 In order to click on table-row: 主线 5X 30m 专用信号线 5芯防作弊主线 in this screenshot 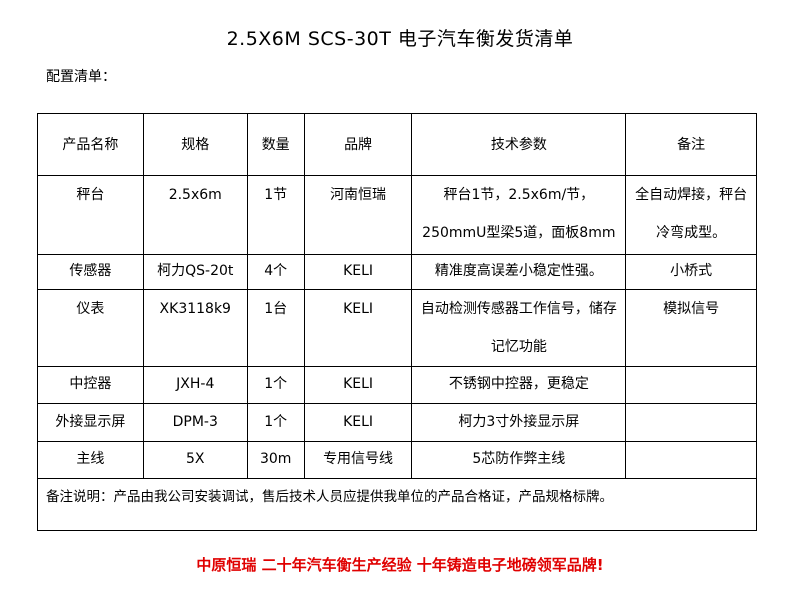, I will do `click(397, 460)`.